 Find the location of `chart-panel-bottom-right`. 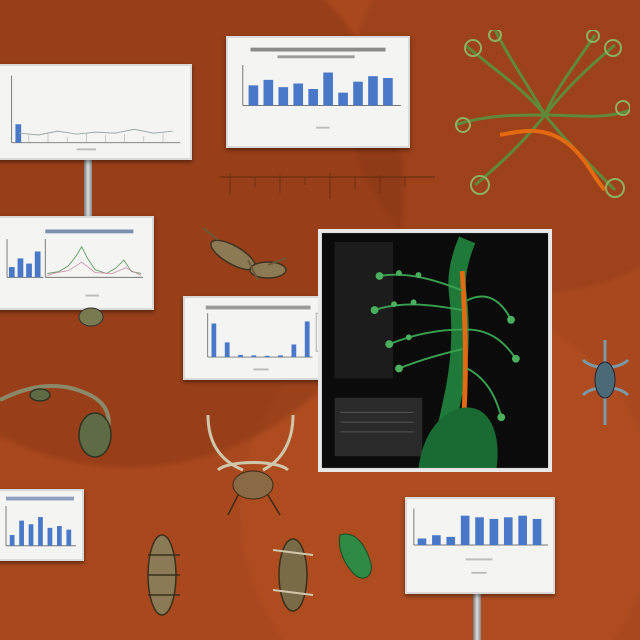

chart-panel-bottom-right is located at coordinates (480, 545).